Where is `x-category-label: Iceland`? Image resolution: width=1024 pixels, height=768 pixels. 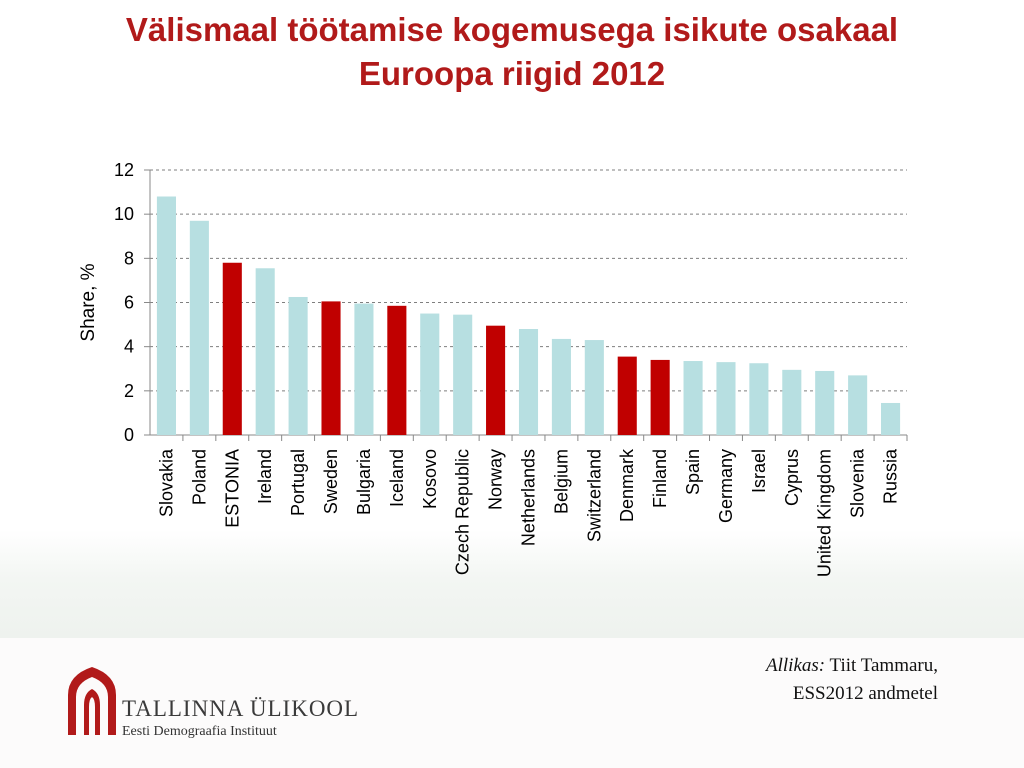
x-category-label: Iceland is located at coordinates (397, 478).